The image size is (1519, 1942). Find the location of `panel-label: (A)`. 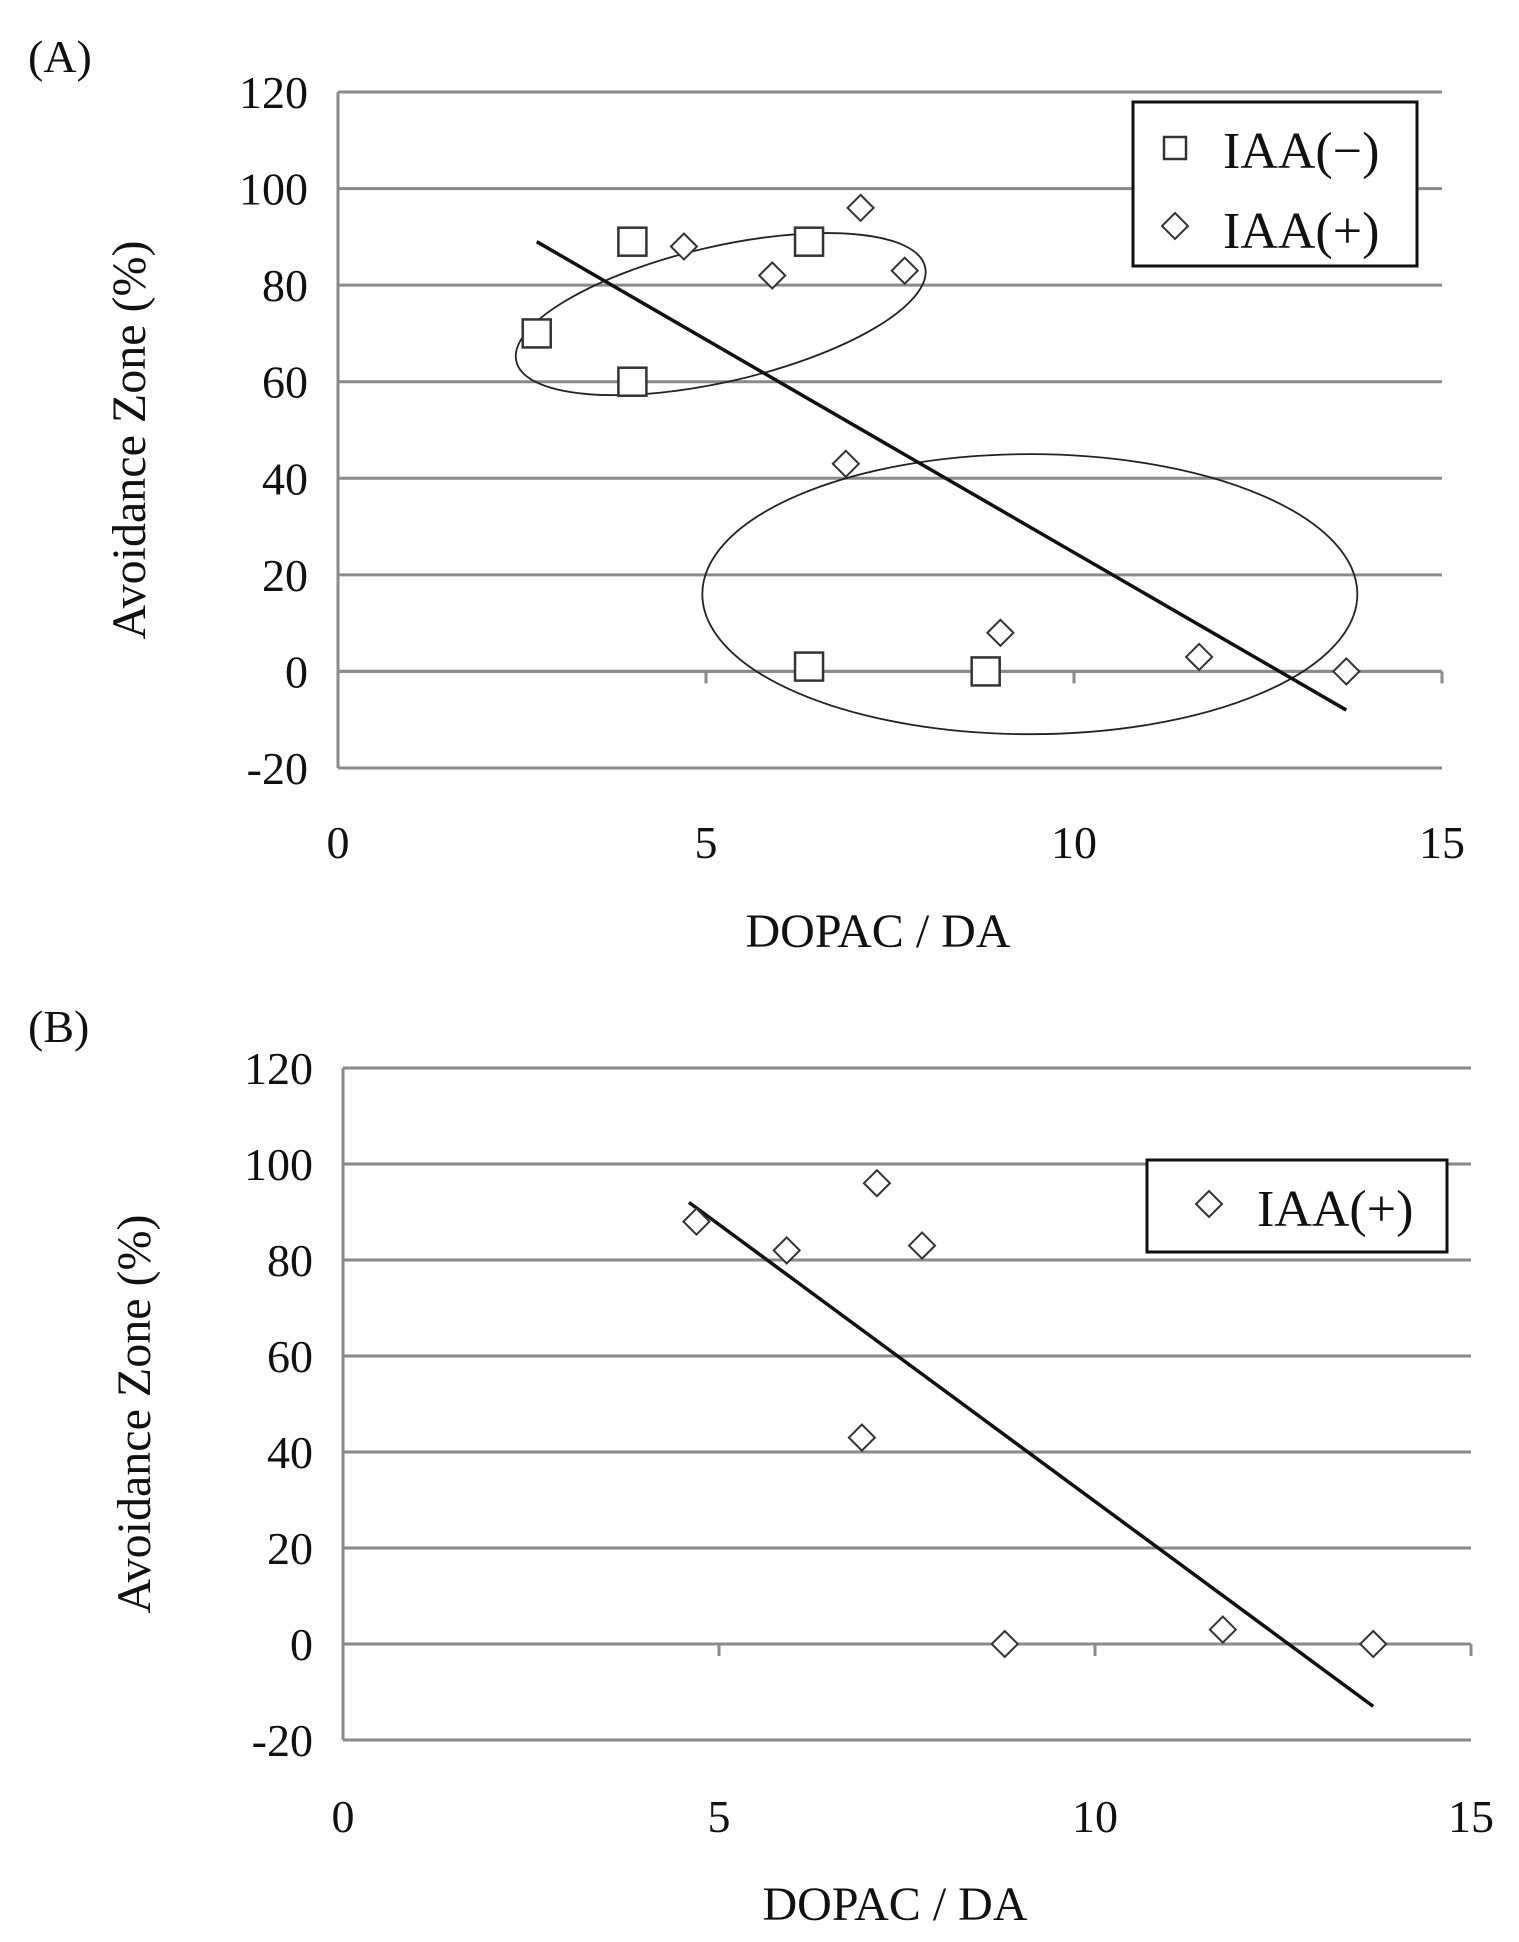

panel-label: (A) is located at coordinates (60, 56).